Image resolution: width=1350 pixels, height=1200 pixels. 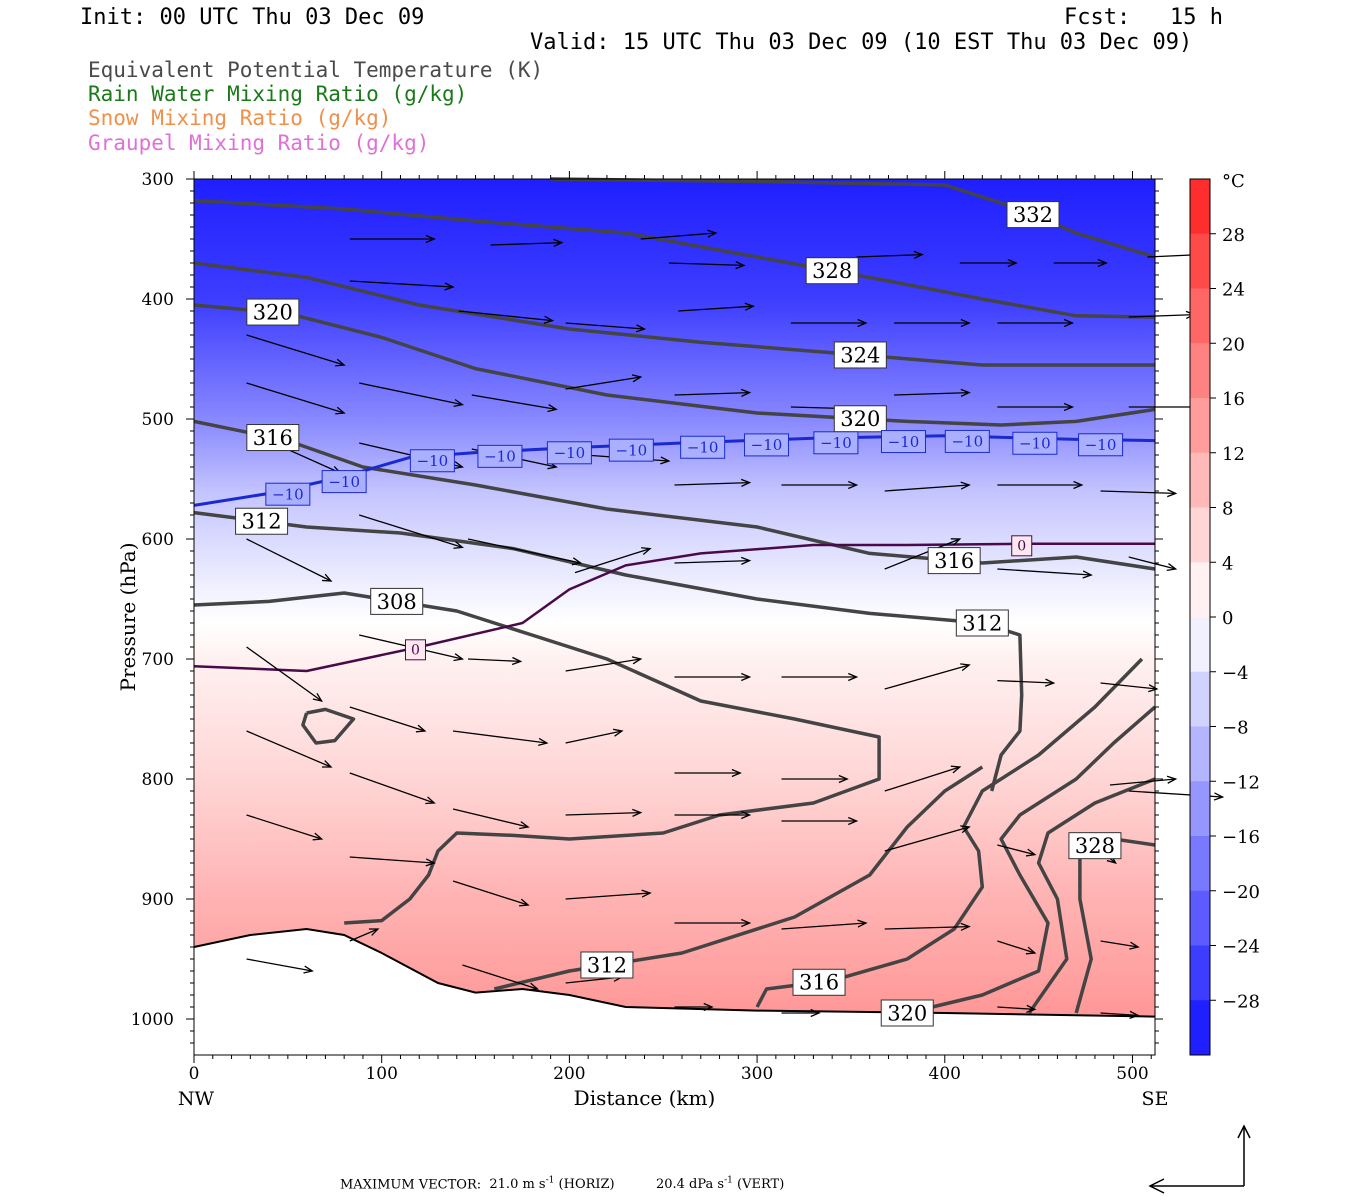 I want to click on theta-e-label: 328, so click(x=1095, y=846).